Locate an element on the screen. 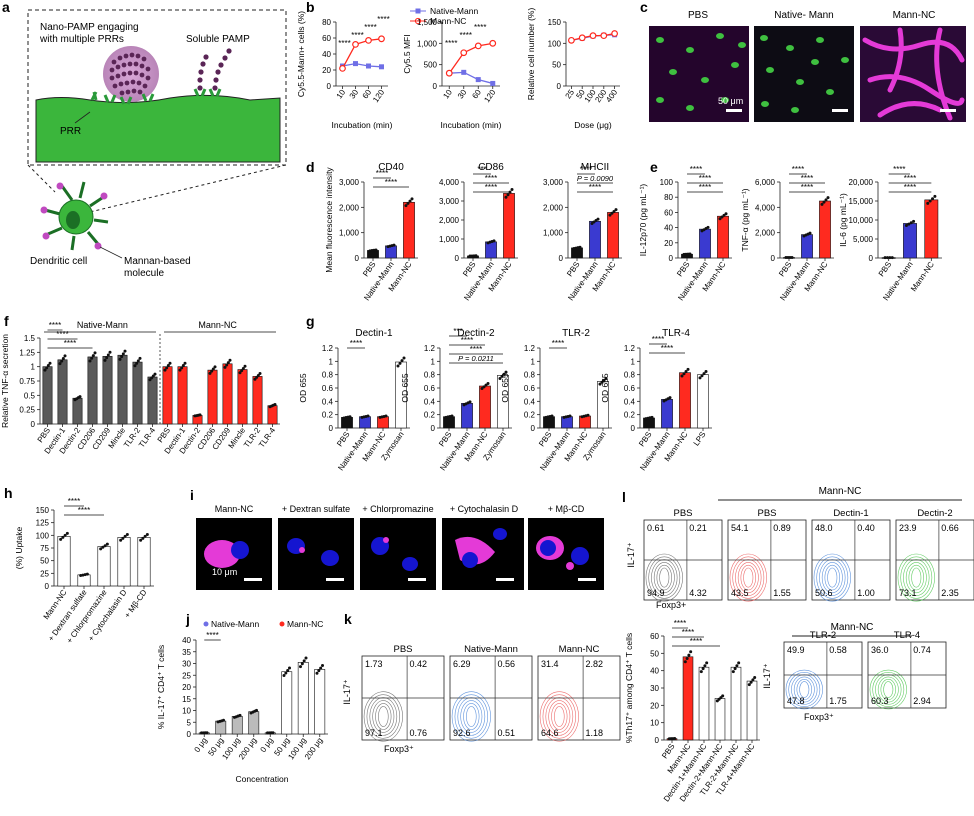 The height and width of the screenshot is (816, 974). chart-d3-xtick-label-0: PBS is located at coordinates (573, 269).